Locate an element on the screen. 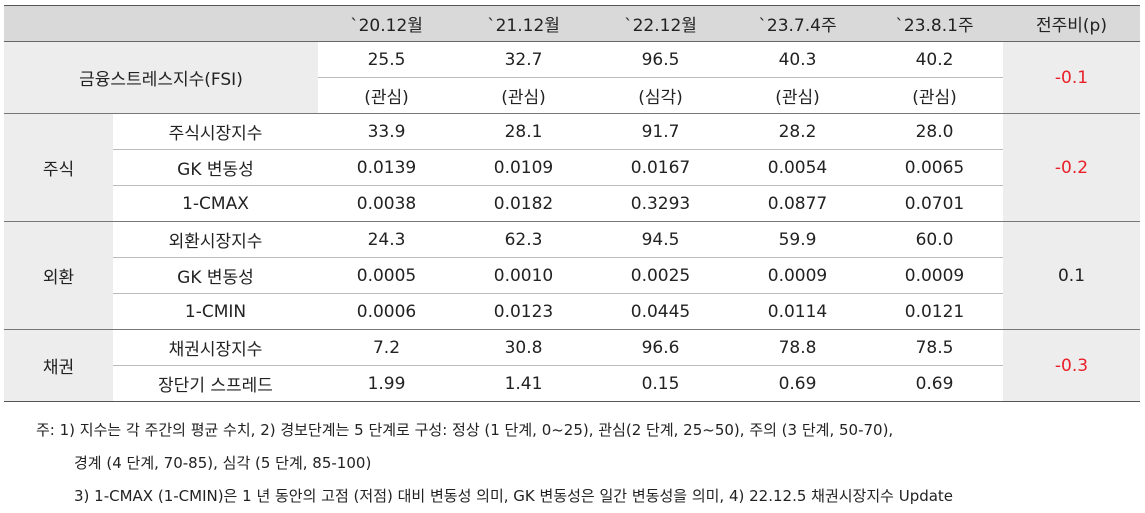  row-label: 주식시장지수 is located at coordinates (215, 131).